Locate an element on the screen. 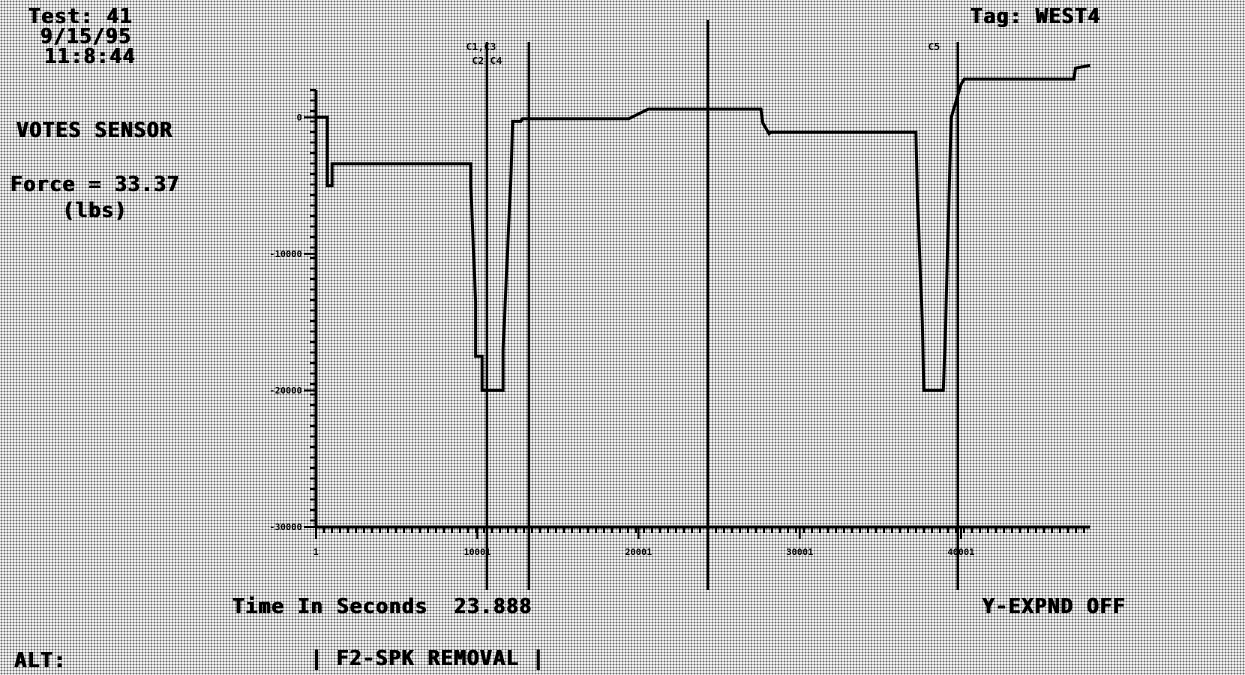 The image size is (1245, 675). y-expand-status: Y-EXPND OFF is located at coordinates (1054, 606).